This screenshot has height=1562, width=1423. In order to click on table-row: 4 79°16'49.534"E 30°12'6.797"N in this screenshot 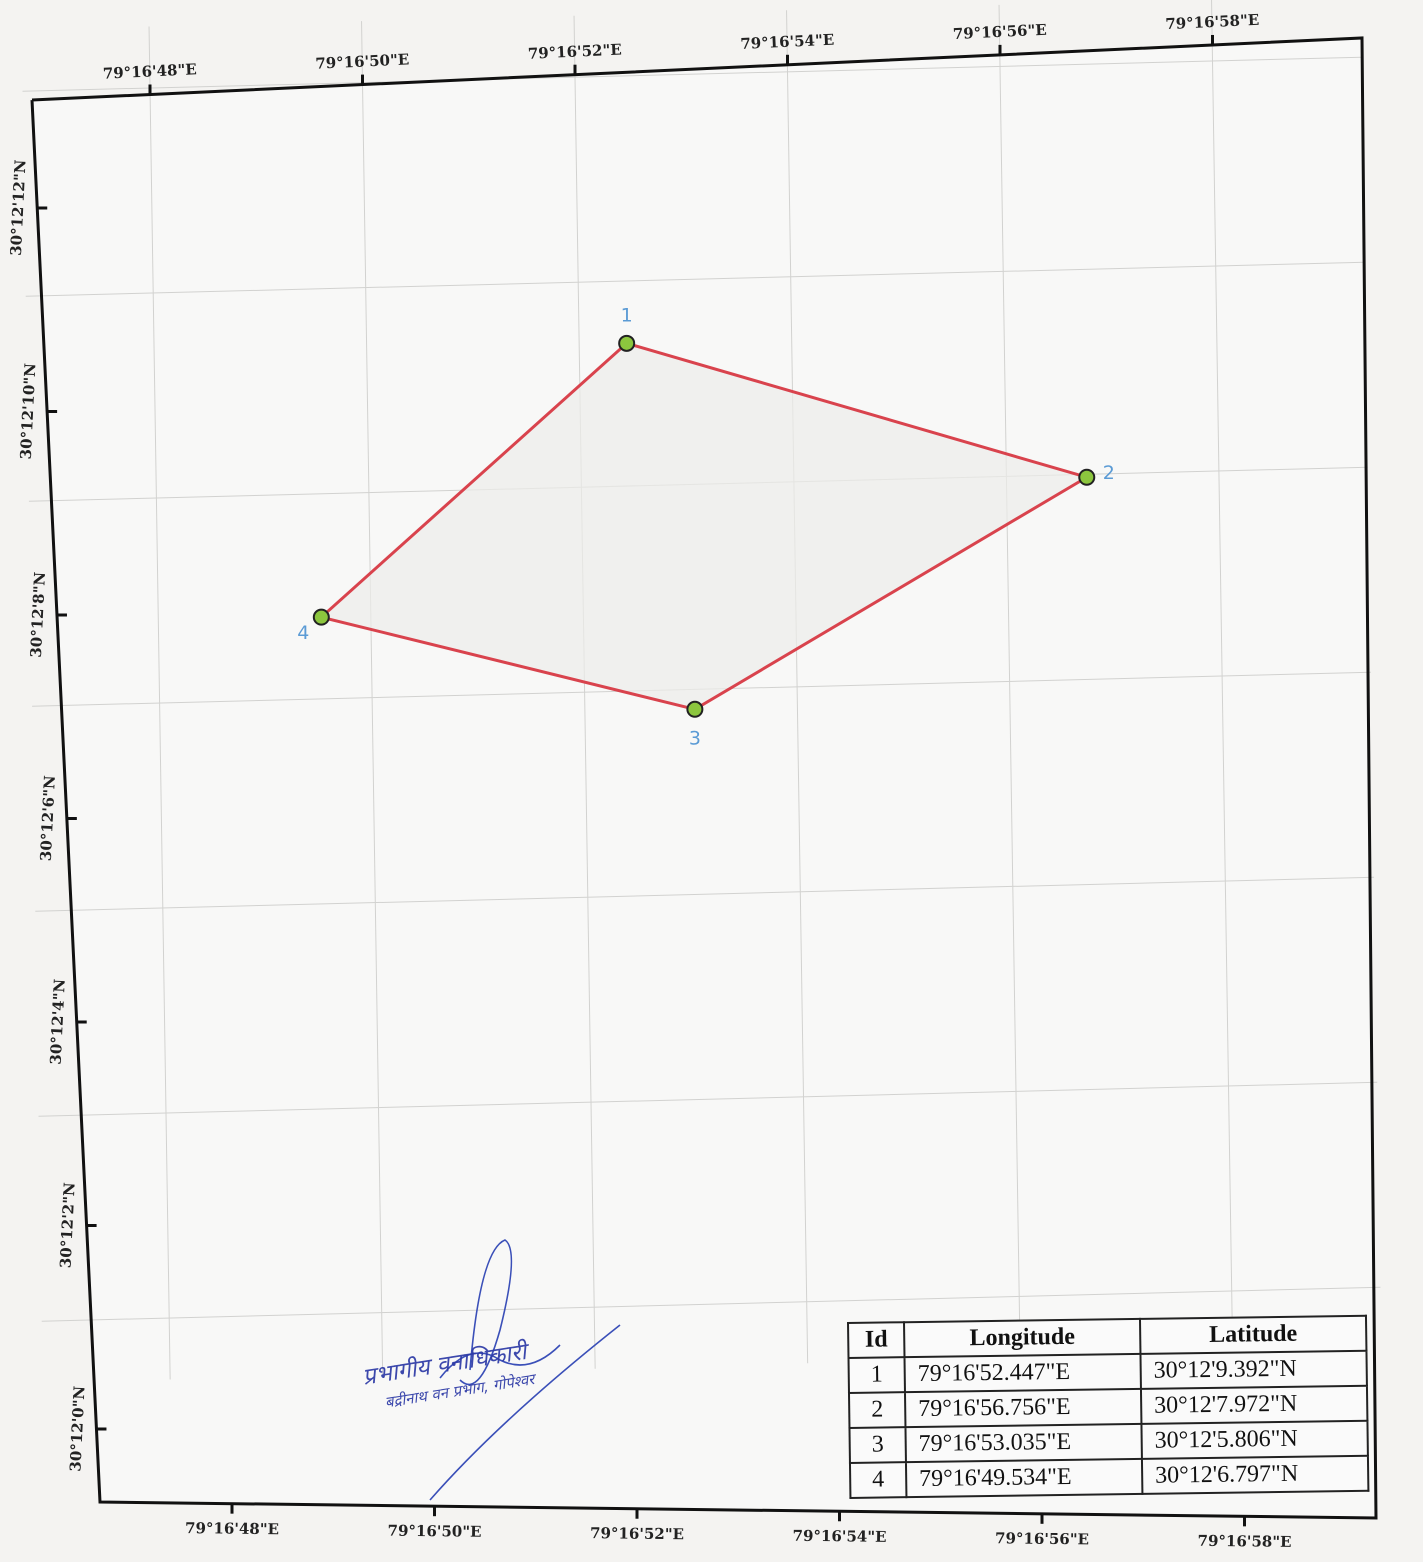, I will do `click(1109, 1476)`.